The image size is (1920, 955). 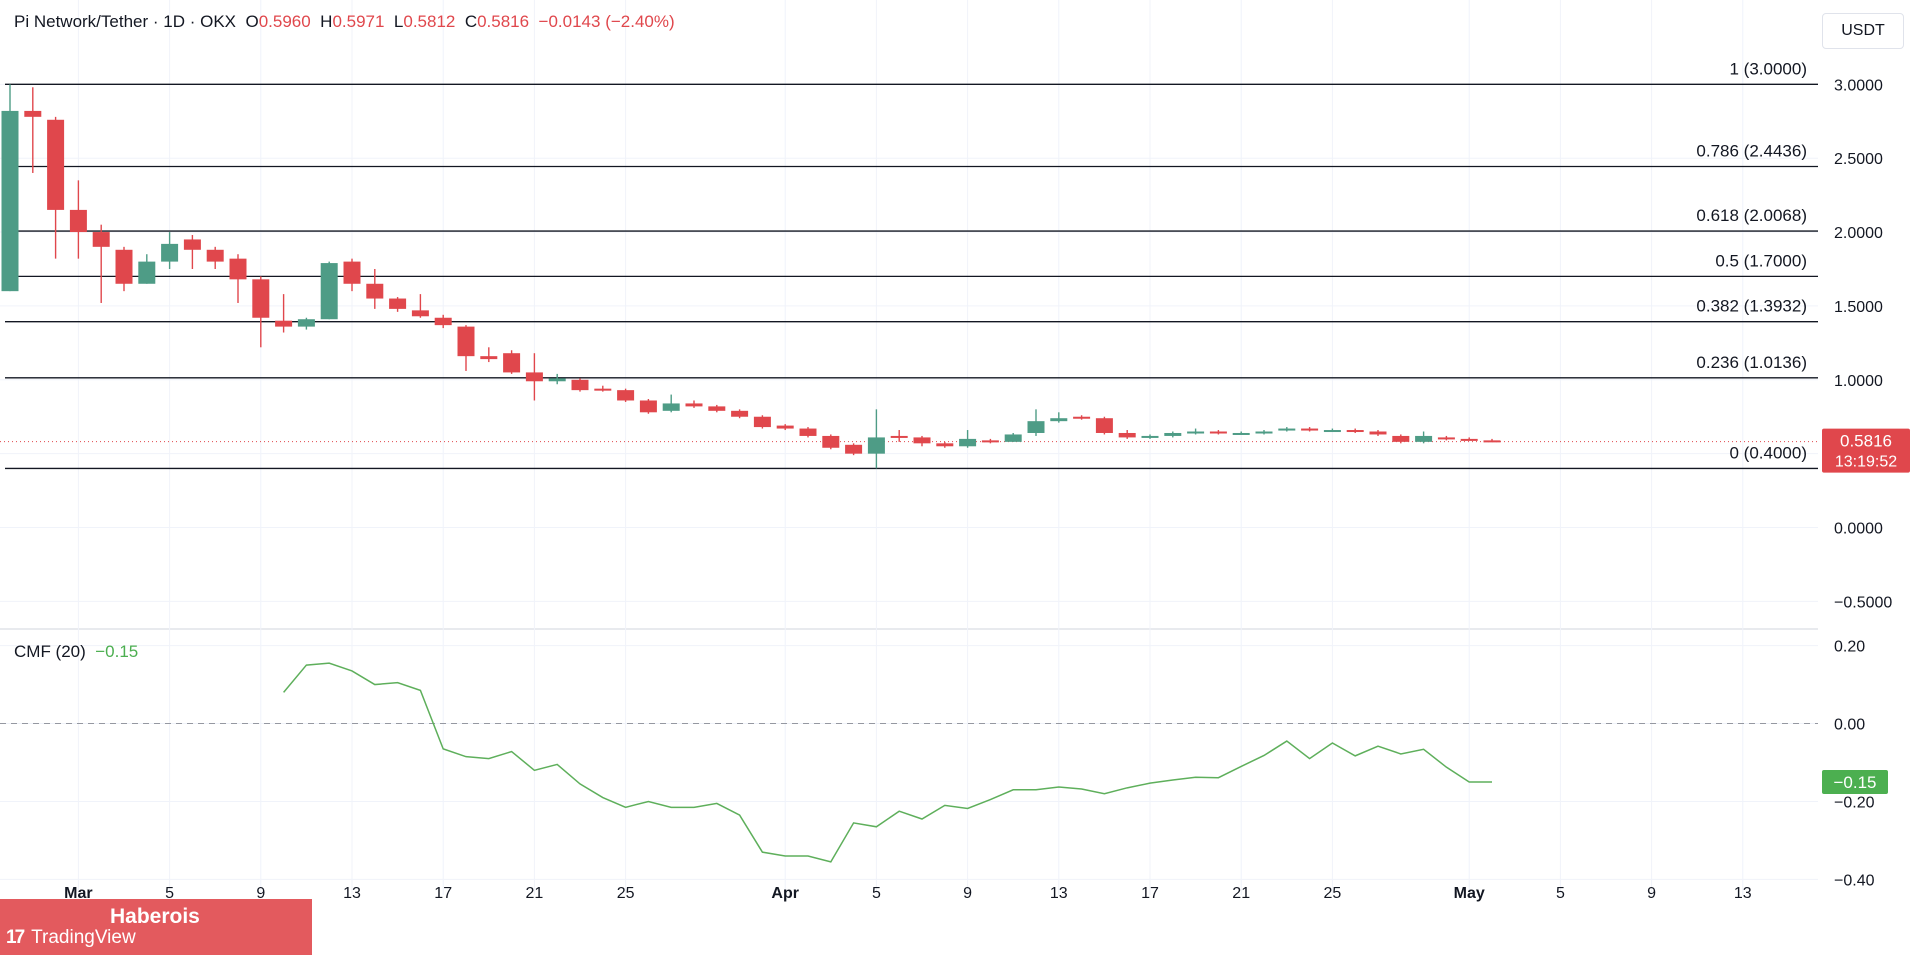 I want to click on x-tick-label: May, so click(x=1469, y=893).